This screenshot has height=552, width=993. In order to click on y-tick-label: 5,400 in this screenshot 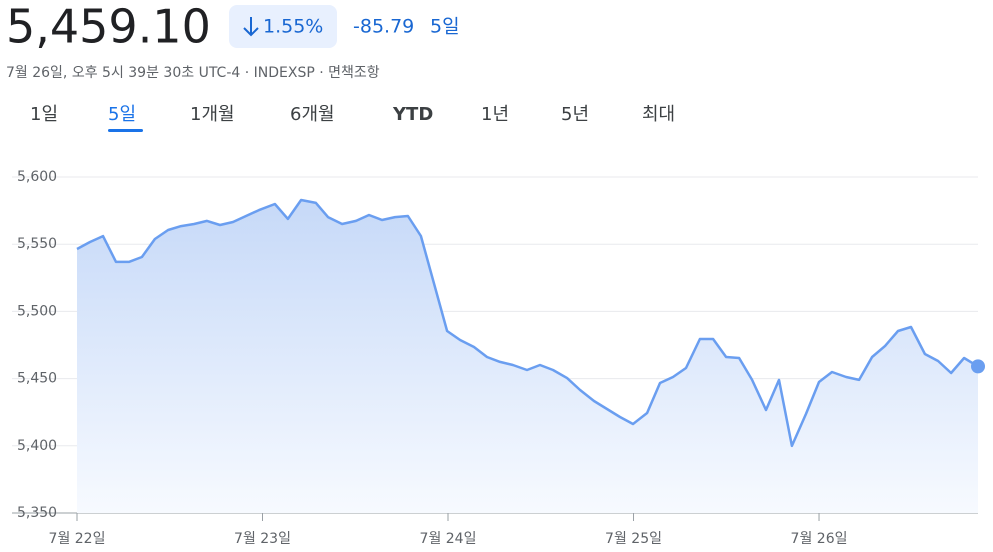, I will do `click(37, 446)`.